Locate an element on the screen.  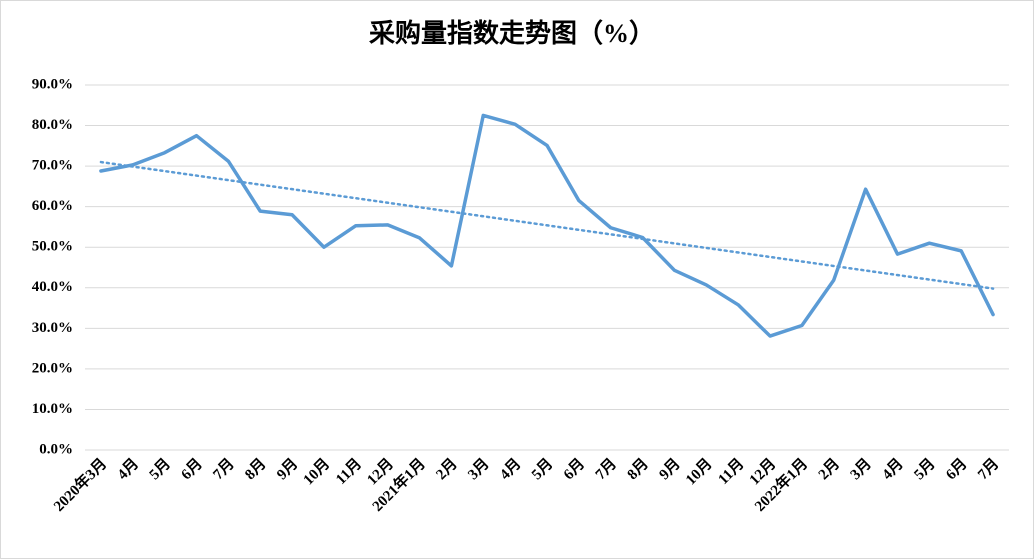
y-tick-label: 30.0% is located at coordinates (52, 328).